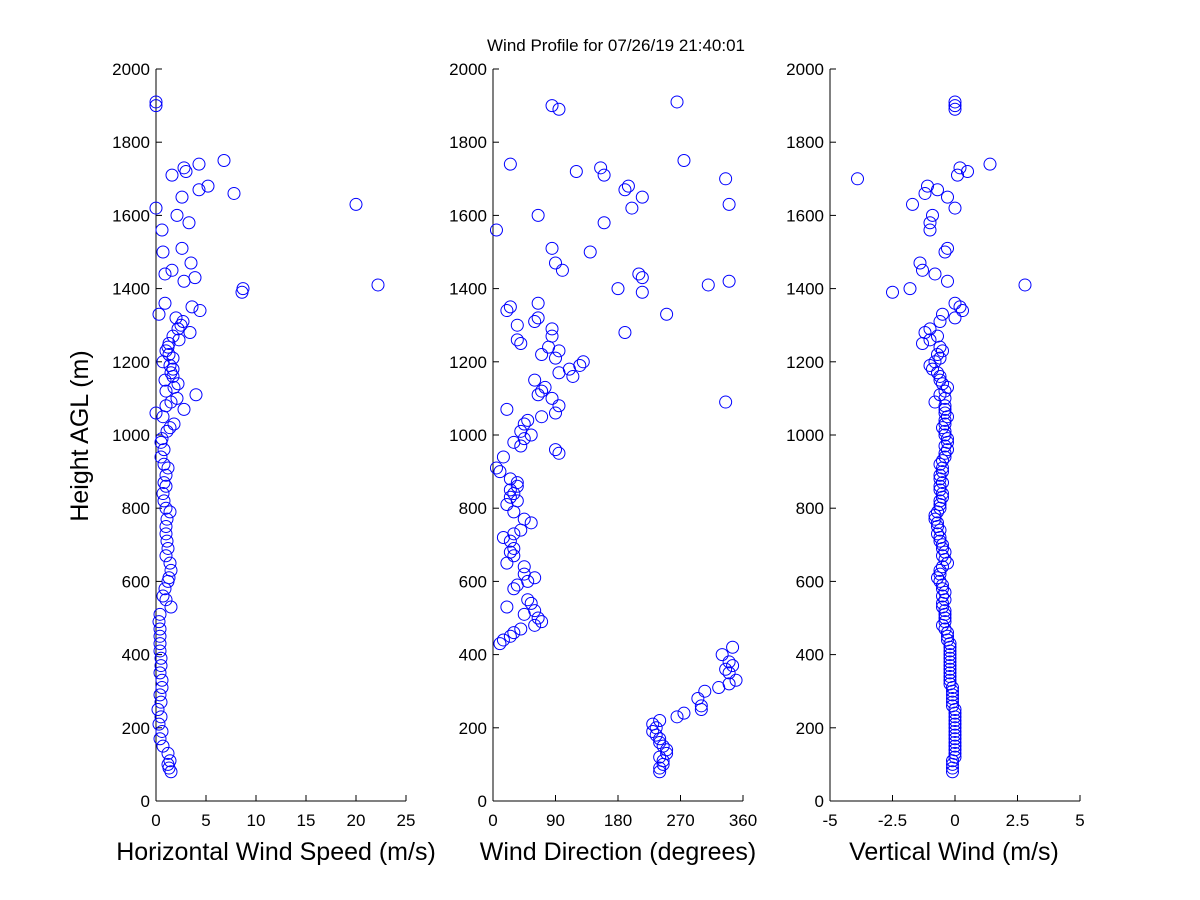 The height and width of the screenshot is (900, 1200). I want to click on x-tick-label: -2.5, so click(892, 820).